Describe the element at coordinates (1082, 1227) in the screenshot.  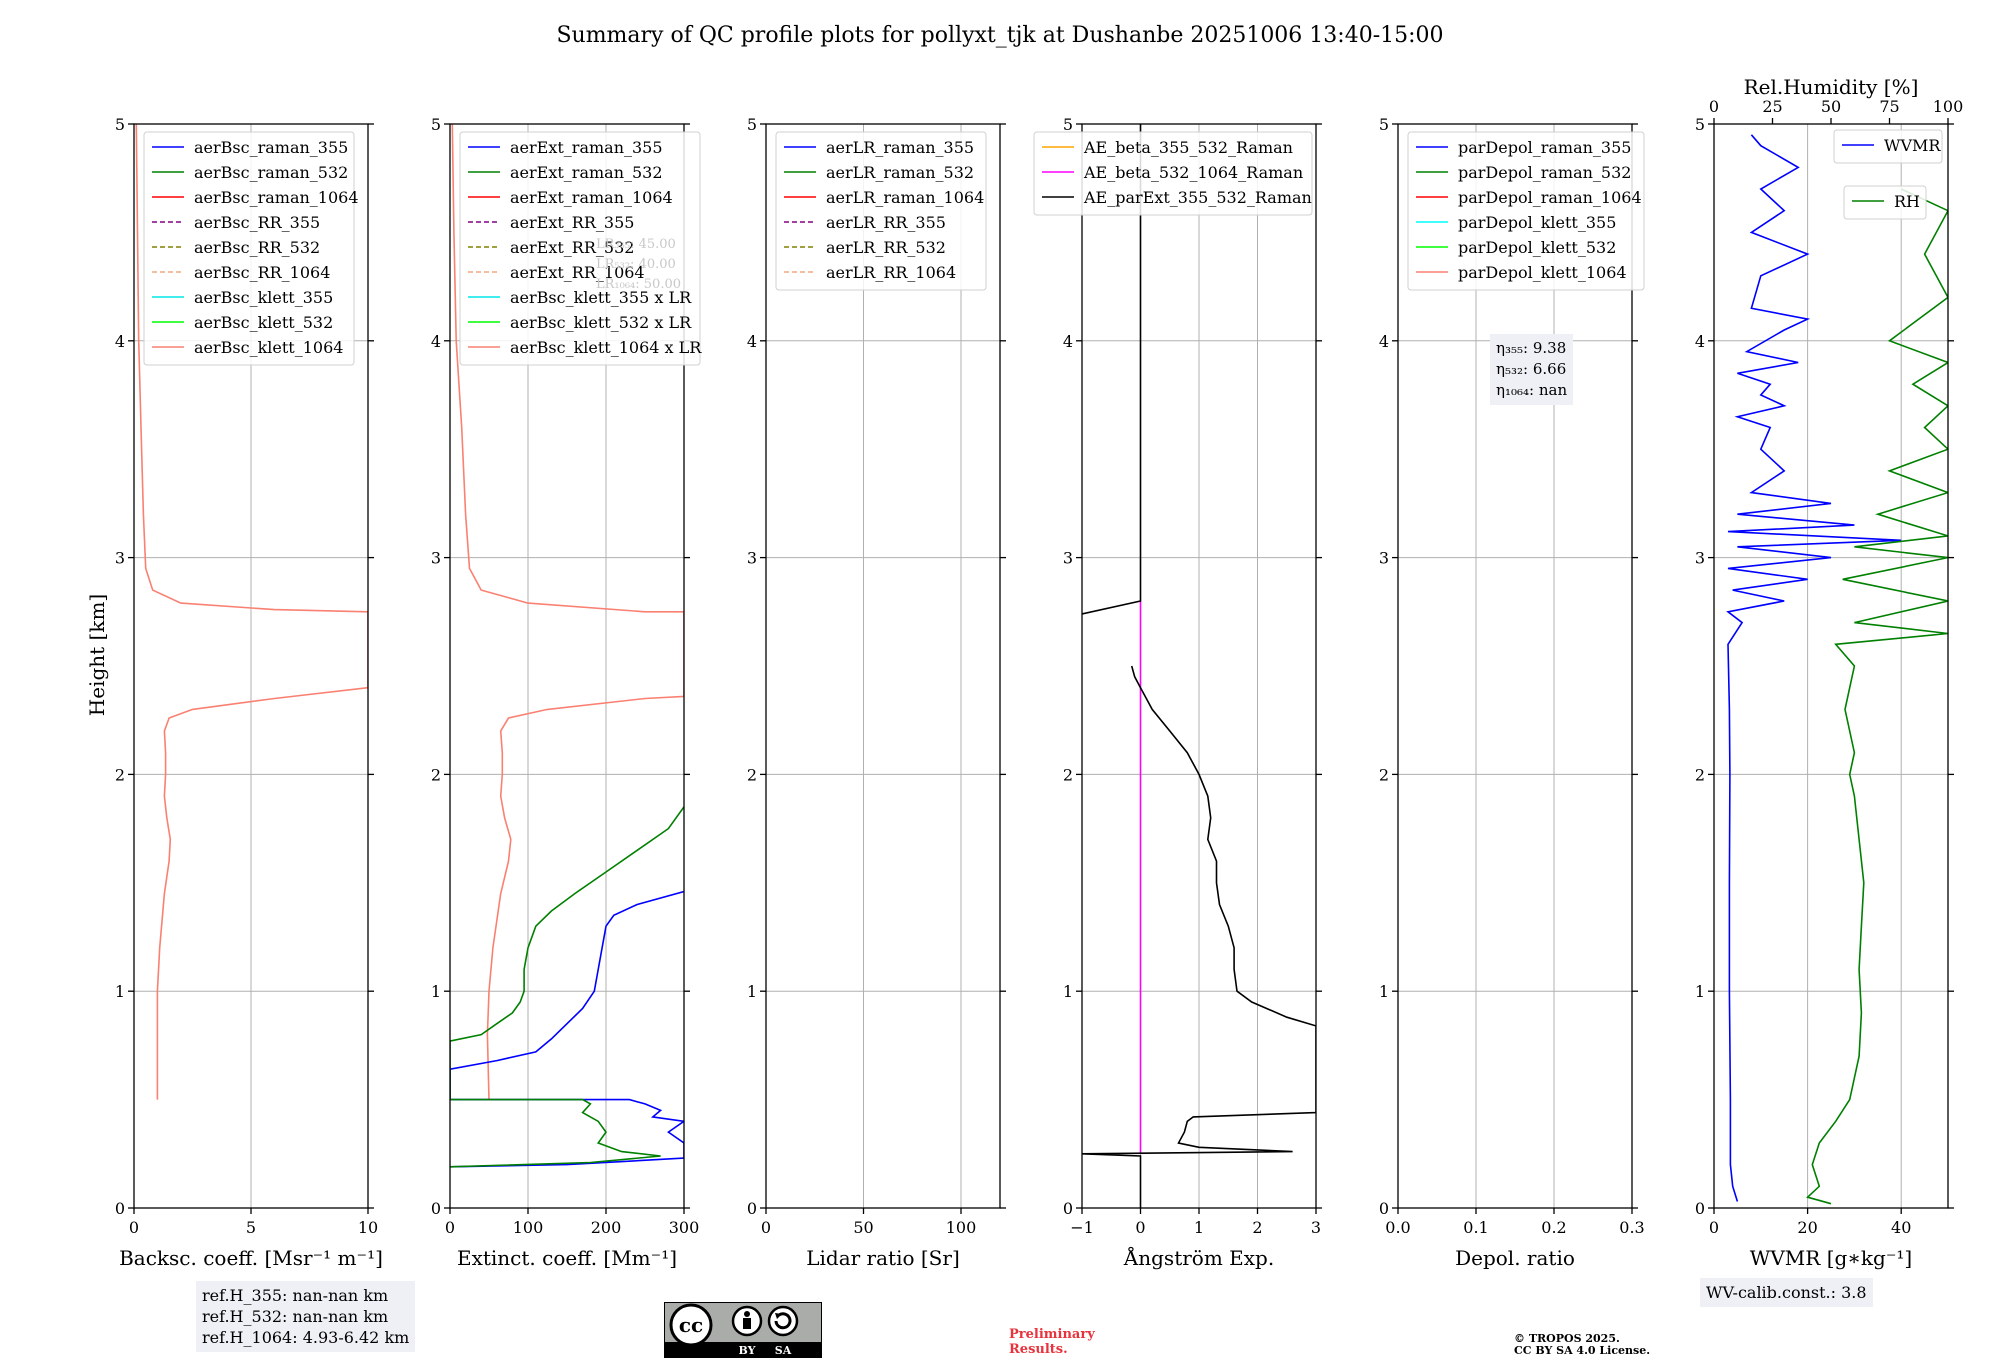
I see `x-tick-label: −1` at that location.